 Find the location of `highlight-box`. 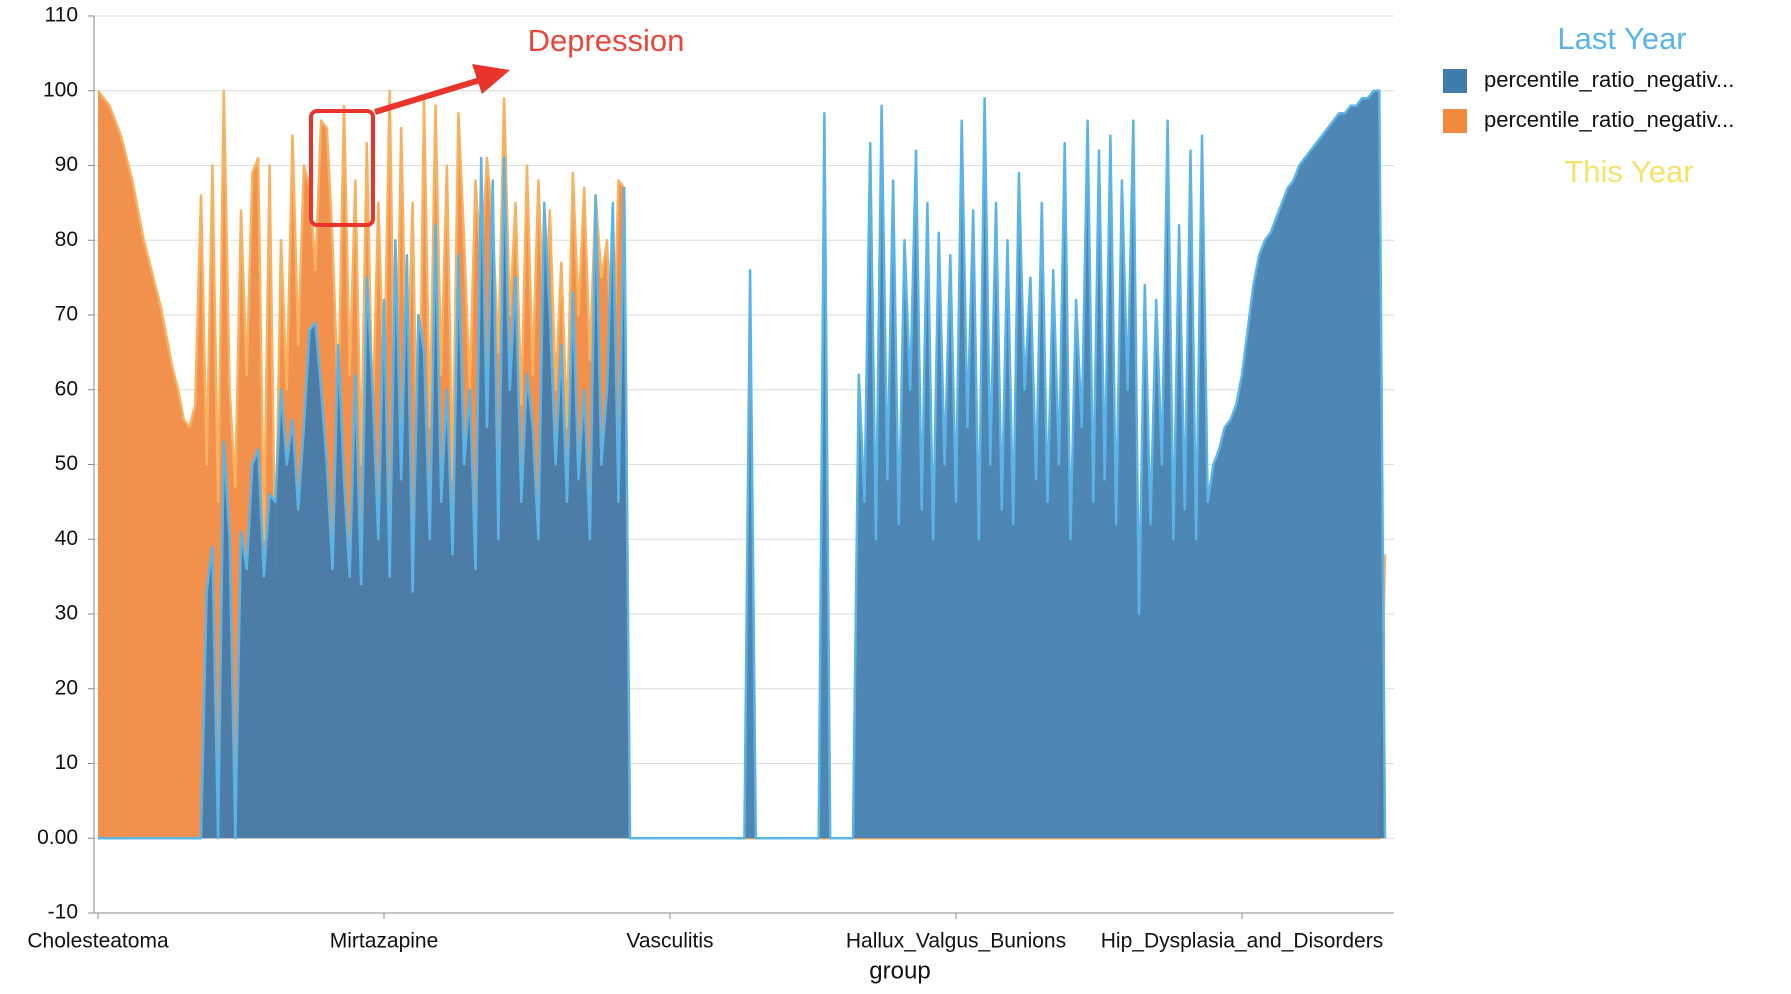

highlight-box is located at coordinates (342, 168).